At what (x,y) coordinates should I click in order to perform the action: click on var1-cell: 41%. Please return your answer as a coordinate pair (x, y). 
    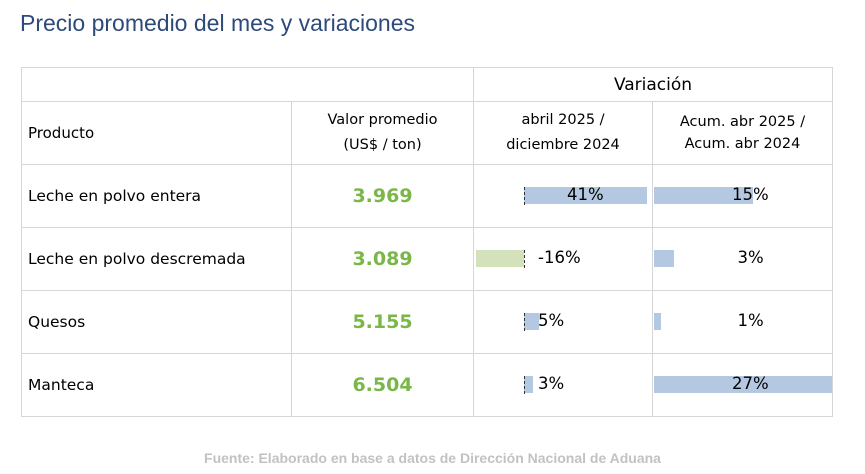
    Looking at the image, I should click on (563, 196).